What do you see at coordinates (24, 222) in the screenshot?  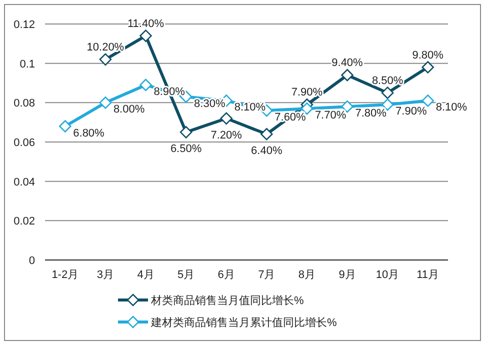 I see `ytick: 0.02` at bounding box center [24, 222].